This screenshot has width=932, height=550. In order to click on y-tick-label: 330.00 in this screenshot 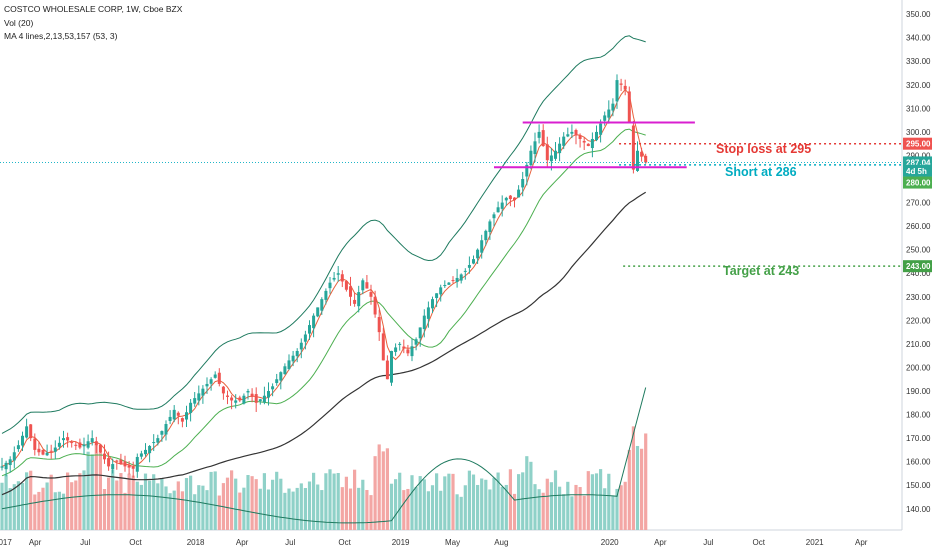, I will do `click(918, 61)`.